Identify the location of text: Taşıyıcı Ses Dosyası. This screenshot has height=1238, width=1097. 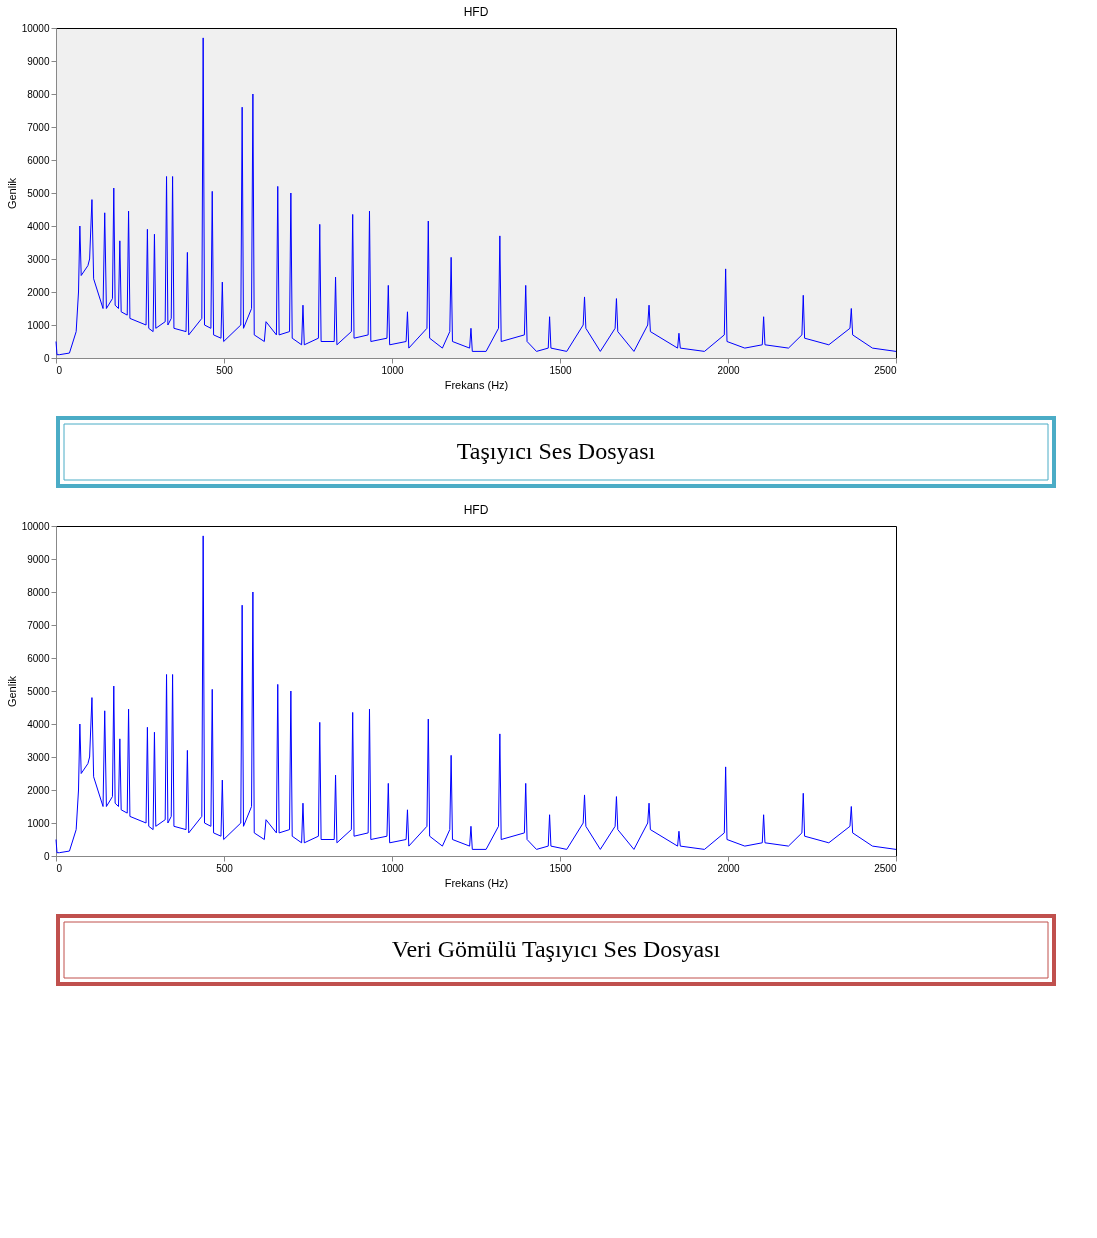
(556, 451).